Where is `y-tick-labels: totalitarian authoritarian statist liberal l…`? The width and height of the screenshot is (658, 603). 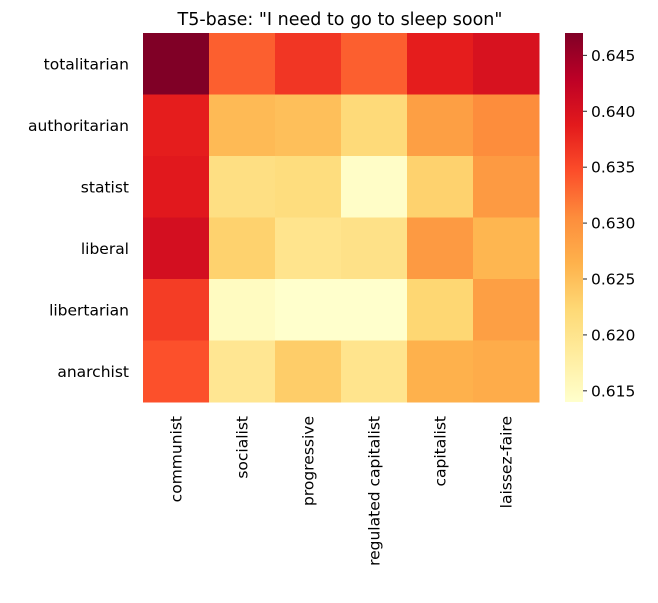 y-tick-labels: totalitarian authoritarian statist liberal l… is located at coordinates (78, 218).